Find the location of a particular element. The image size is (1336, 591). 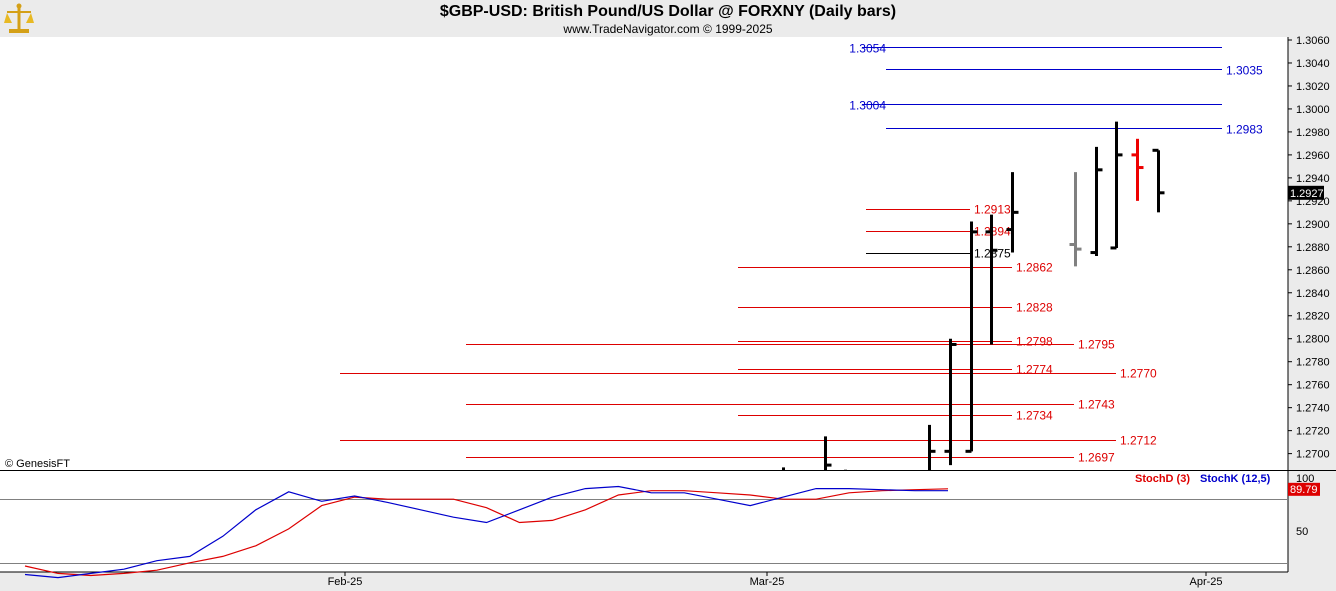

scales-logo-icon is located at coordinates (19, 18).